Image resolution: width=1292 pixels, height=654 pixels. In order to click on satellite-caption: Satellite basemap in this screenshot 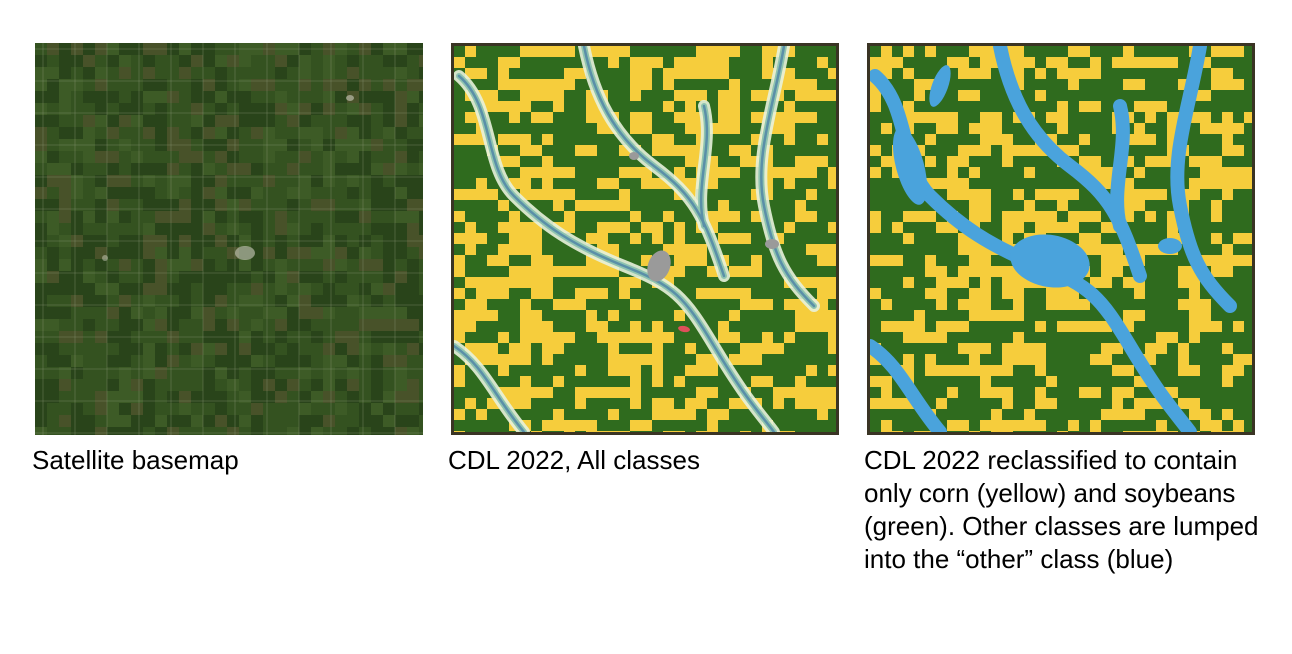, I will do `click(135, 460)`.